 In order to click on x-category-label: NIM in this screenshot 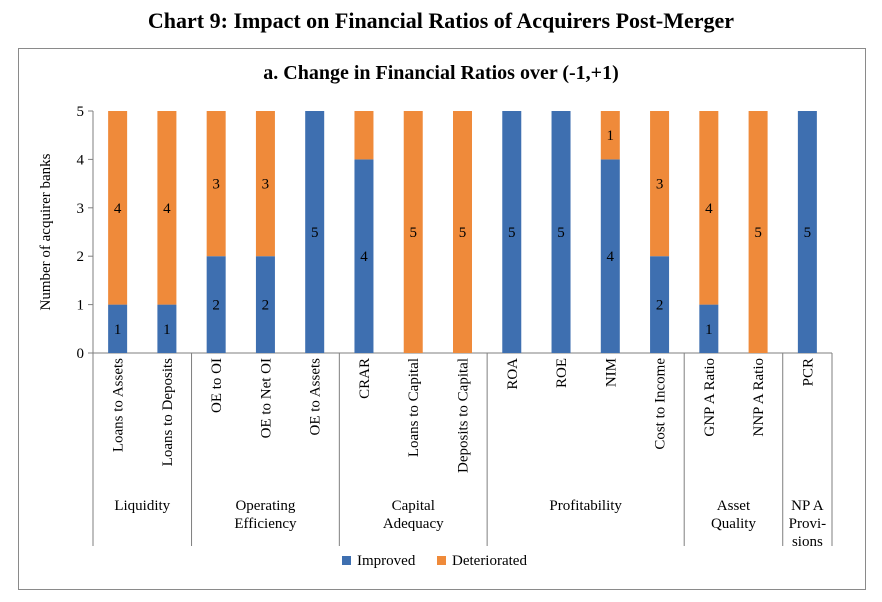, I will do `click(611, 372)`.